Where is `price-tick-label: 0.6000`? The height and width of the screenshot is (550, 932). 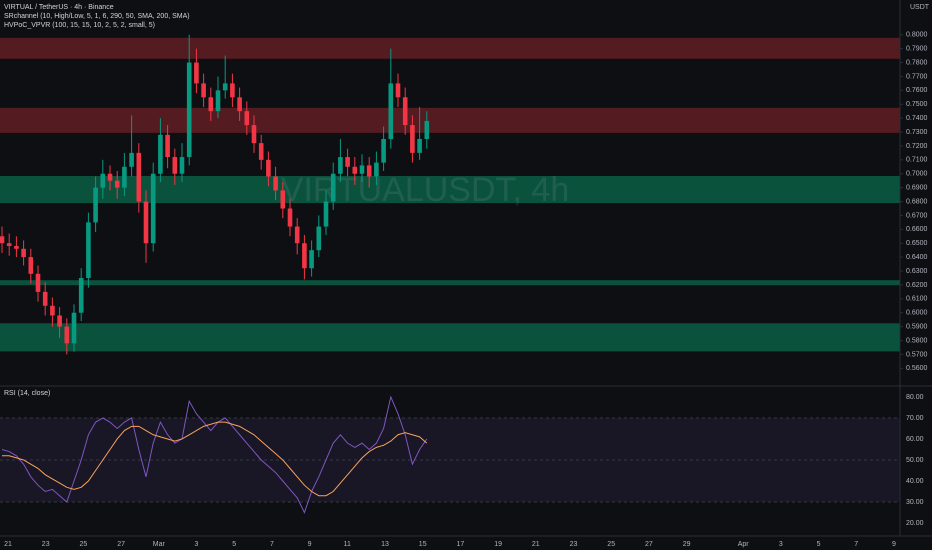
price-tick-label: 0.6000 is located at coordinates (917, 313).